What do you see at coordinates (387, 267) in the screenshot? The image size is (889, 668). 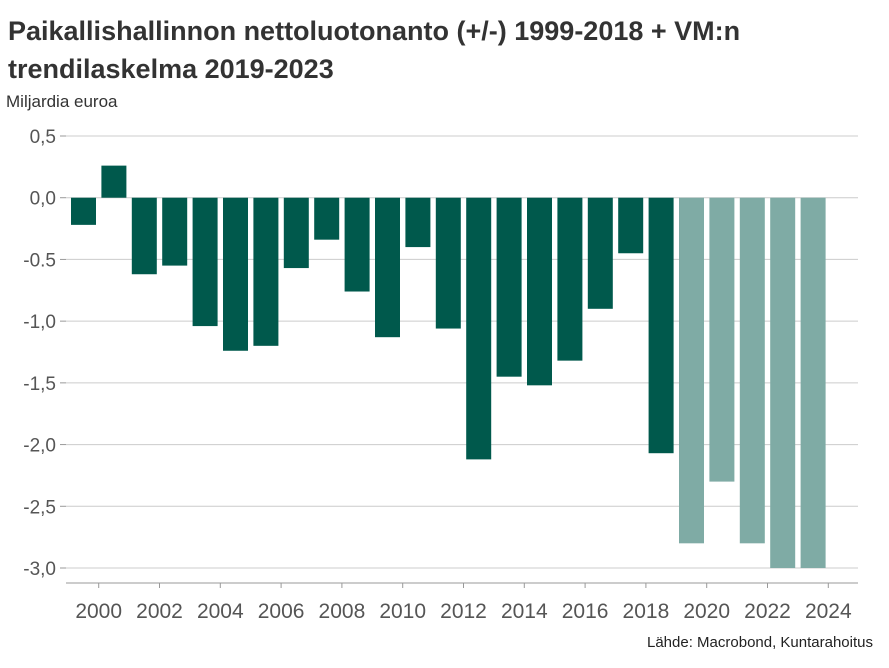 I see `bar-2009` at bounding box center [387, 267].